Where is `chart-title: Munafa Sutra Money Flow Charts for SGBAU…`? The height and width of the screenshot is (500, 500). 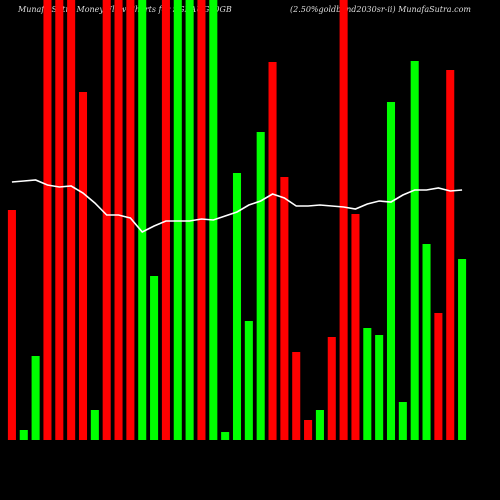
chart-title: Munafa Sutra Money Flow Charts for SGBAU… is located at coordinates (124, 9).